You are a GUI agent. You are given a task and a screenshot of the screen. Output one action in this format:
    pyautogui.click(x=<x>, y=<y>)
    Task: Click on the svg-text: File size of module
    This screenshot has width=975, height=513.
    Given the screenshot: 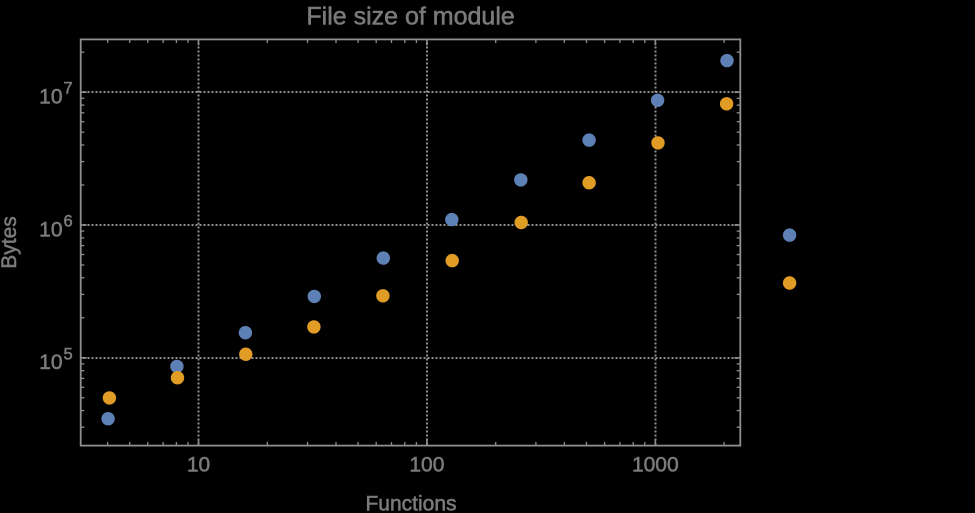 What is the action you would take?
    pyautogui.click(x=410, y=17)
    